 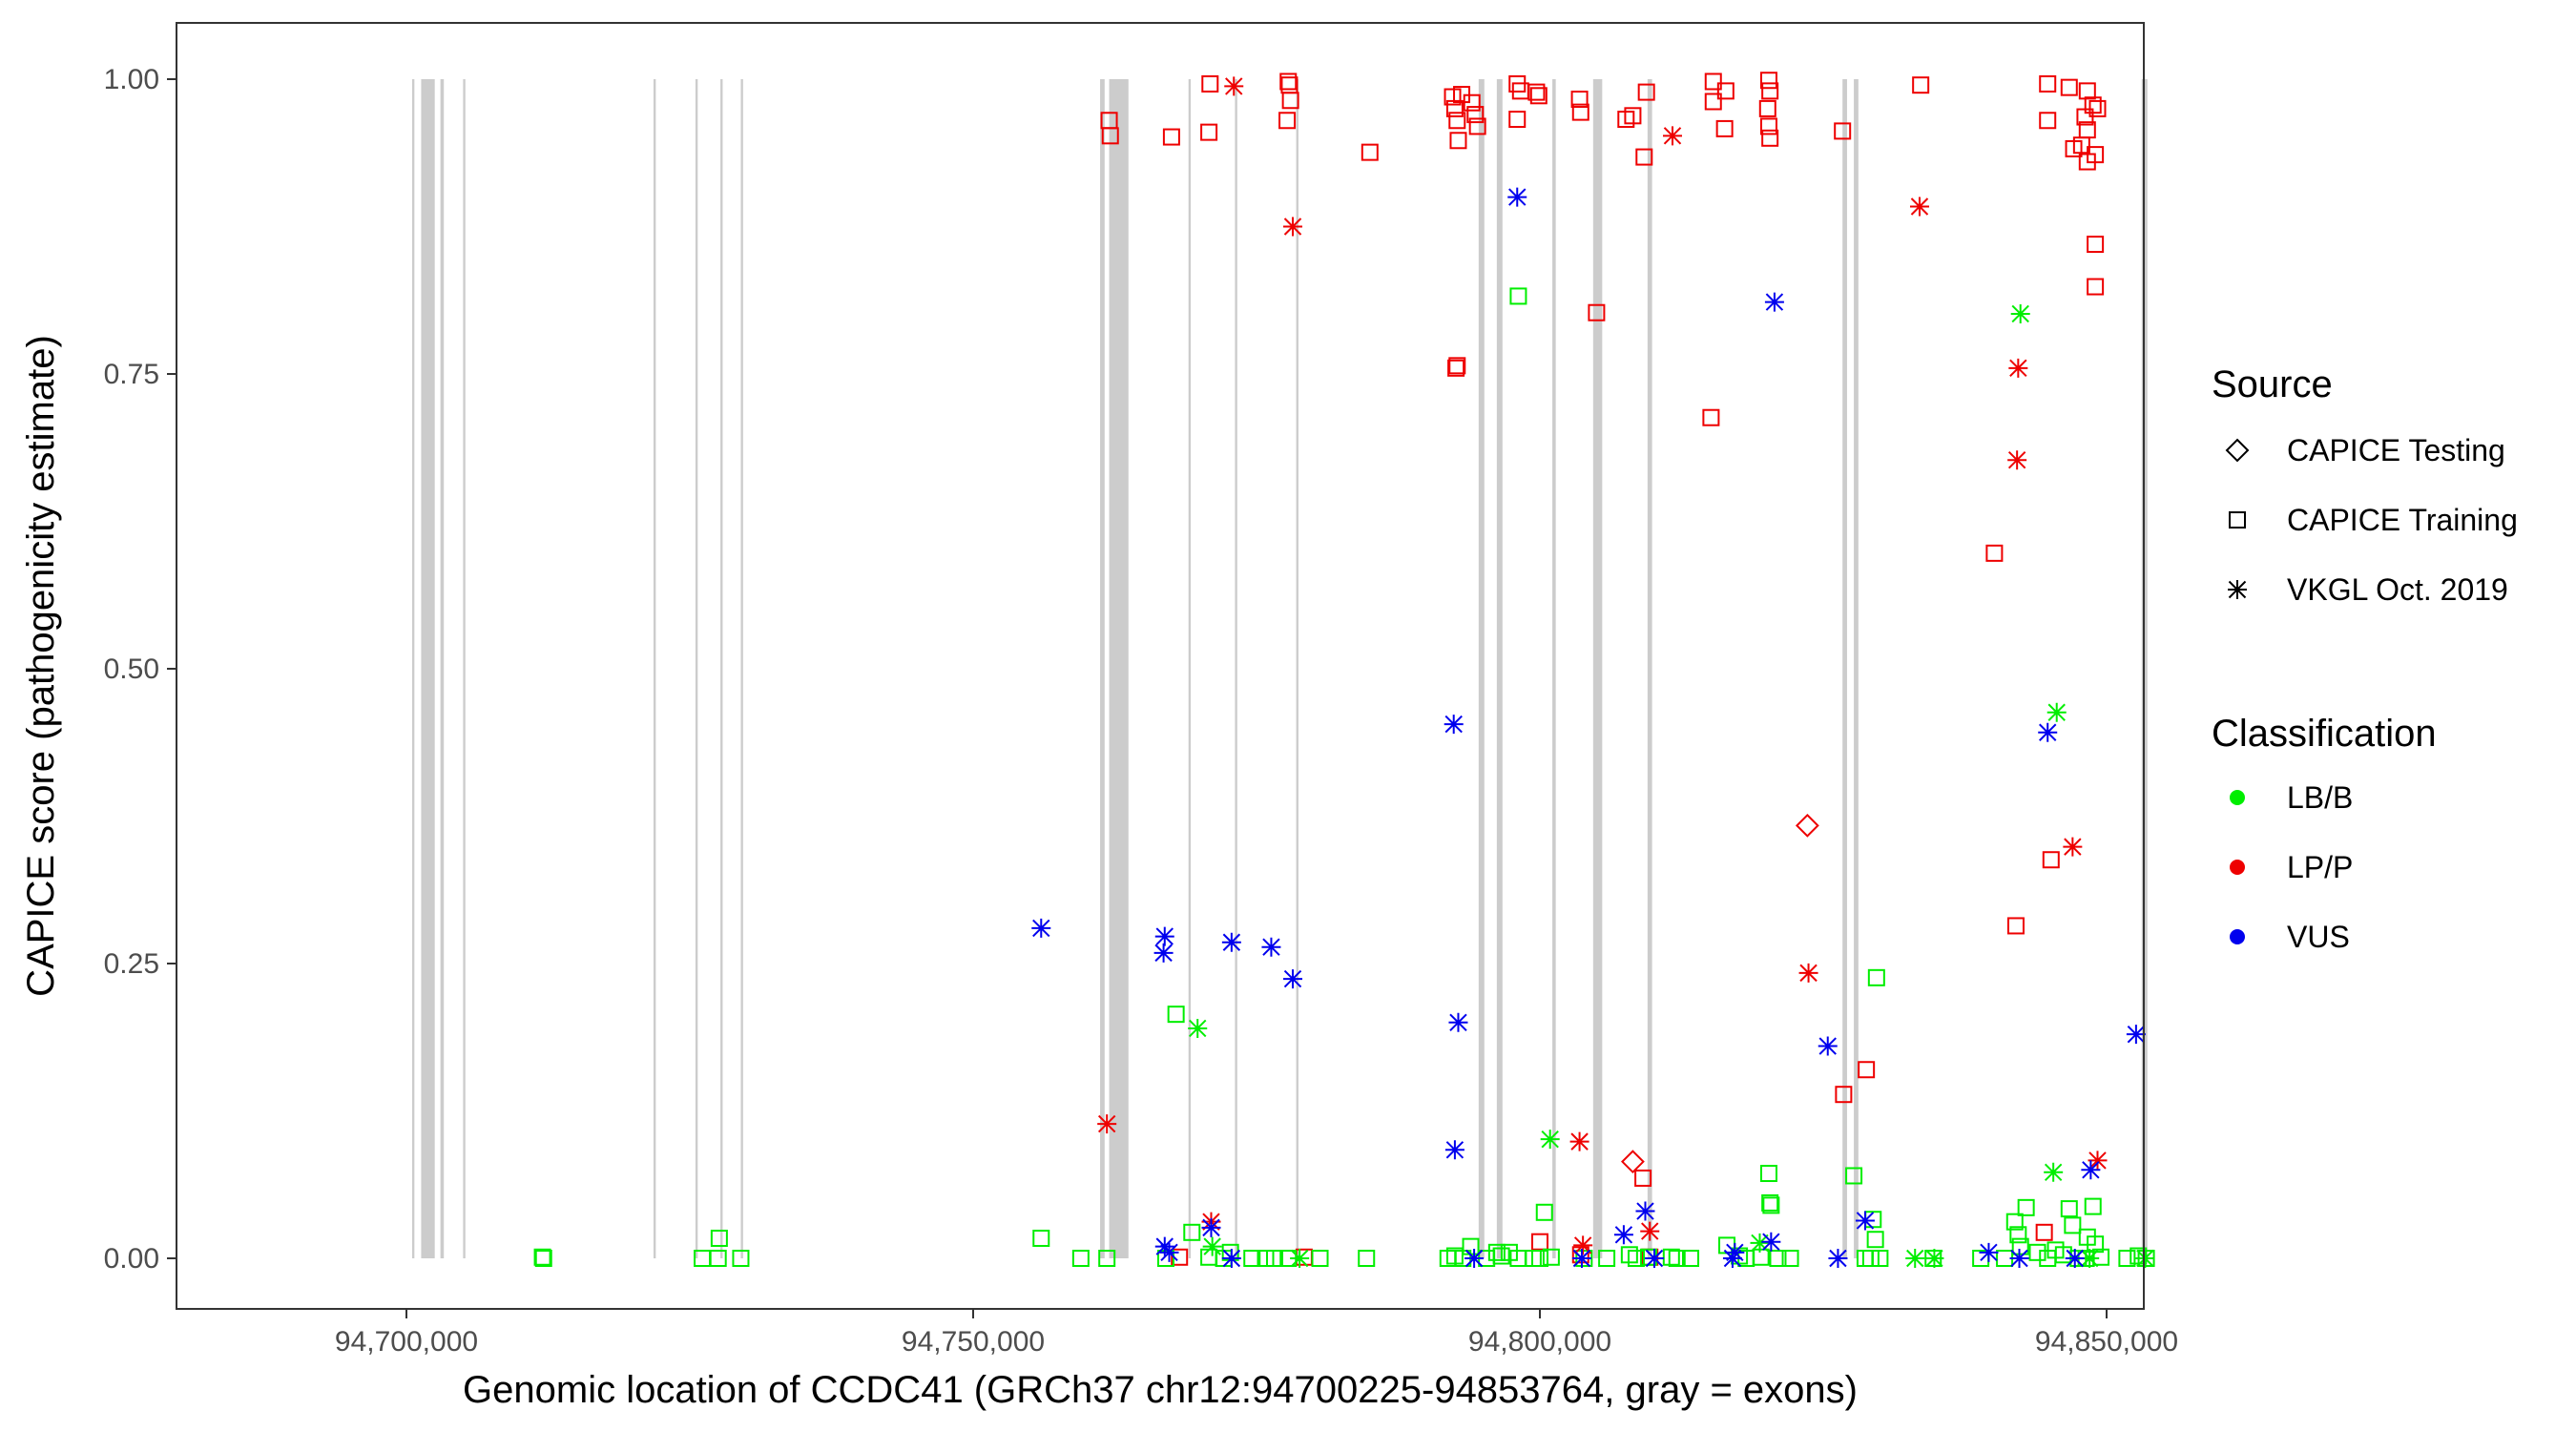 I want to click on y-tick-label: 0.50, so click(x=131, y=669).